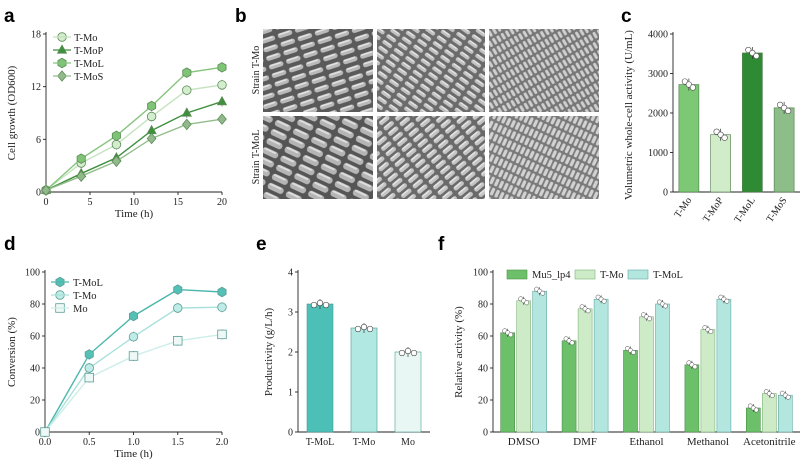 This screenshot has width=802, height=465. I want to click on y-tick-label: 18, so click(36, 35).